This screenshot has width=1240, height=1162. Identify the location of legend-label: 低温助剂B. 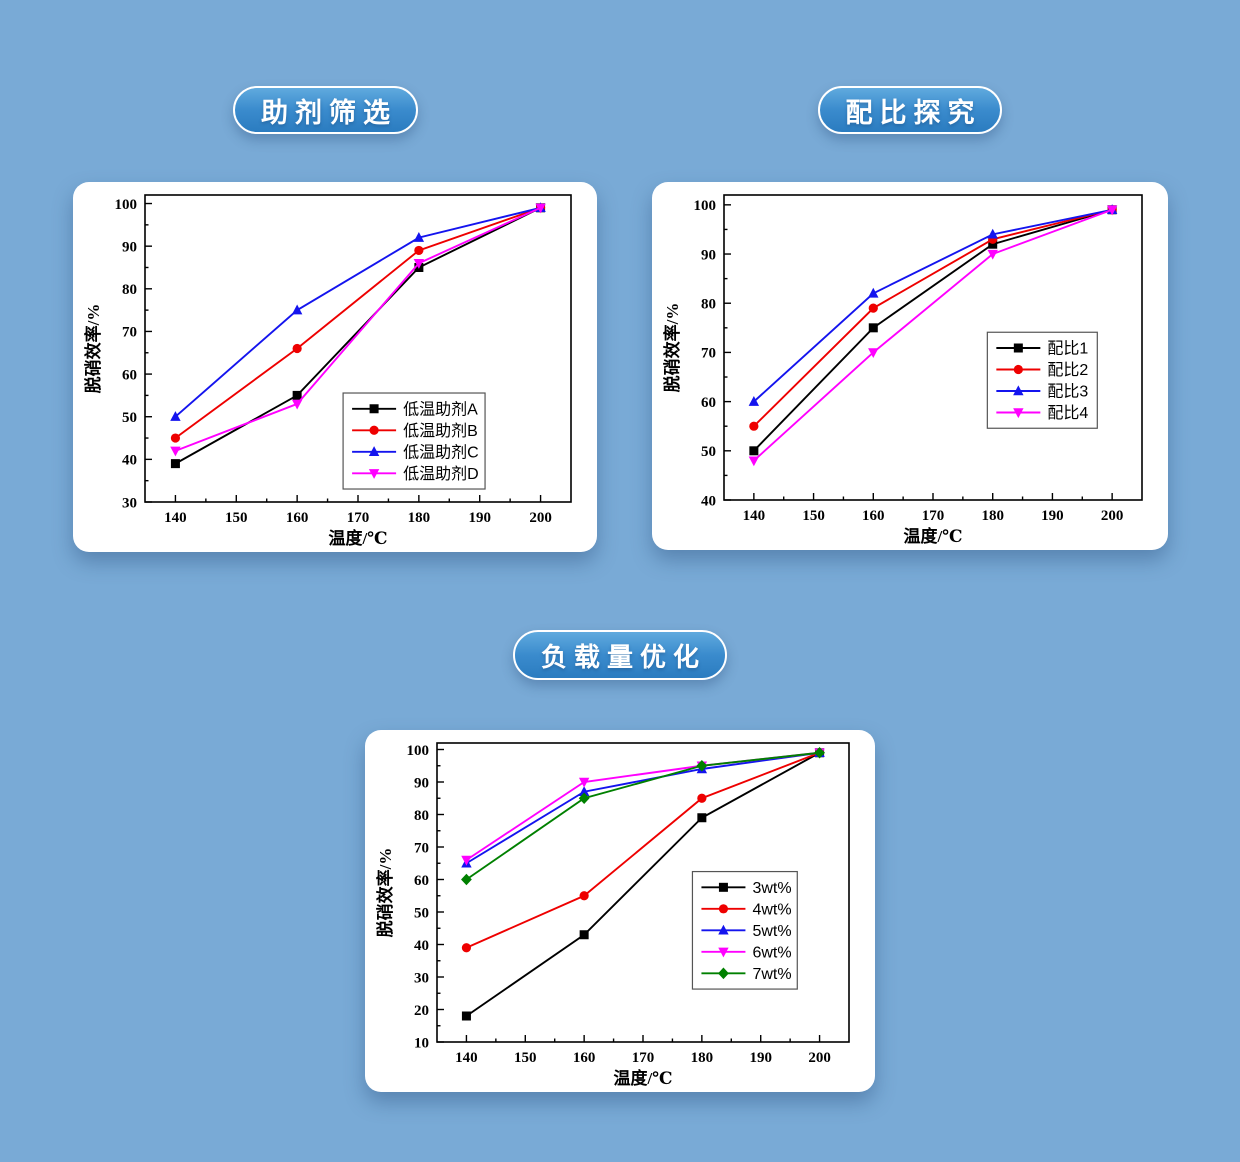
(440, 431).